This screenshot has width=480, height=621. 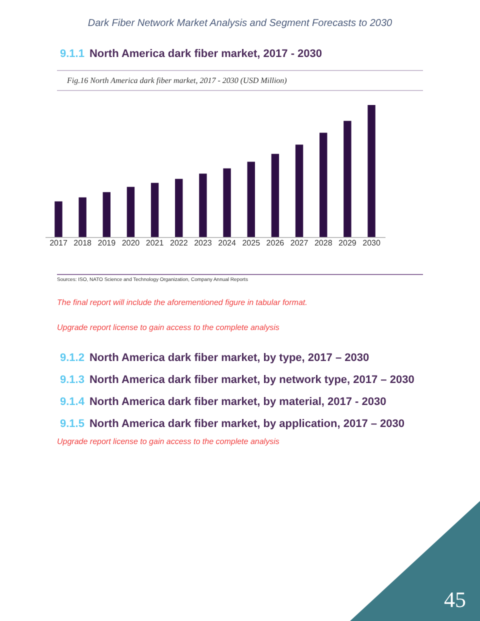 What do you see at coordinates (323, 243) in the screenshot?
I see `x-tick-label: 2028` at bounding box center [323, 243].